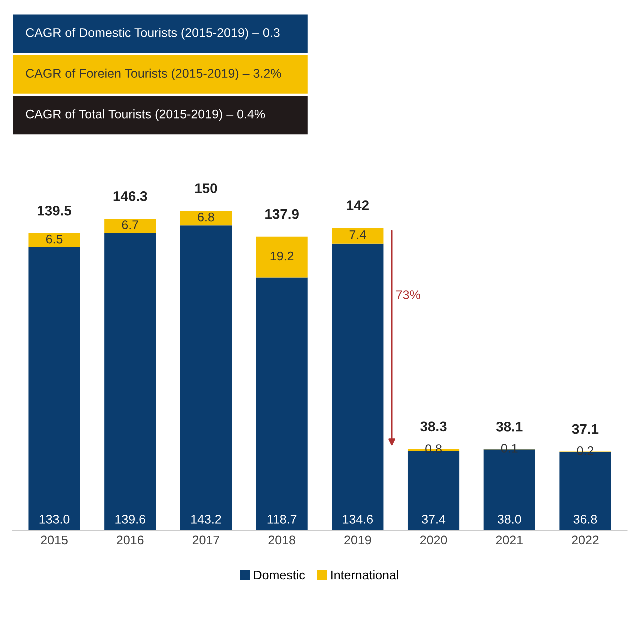 The height and width of the screenshot is (617, 640). I want to click on data-label: 6.8, so click(206, 217).